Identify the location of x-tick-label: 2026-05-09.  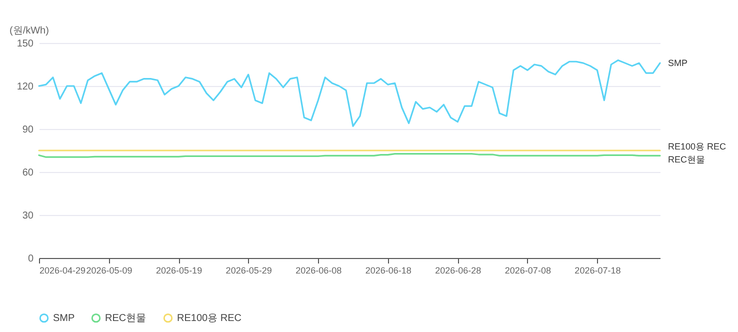
(109, 271).